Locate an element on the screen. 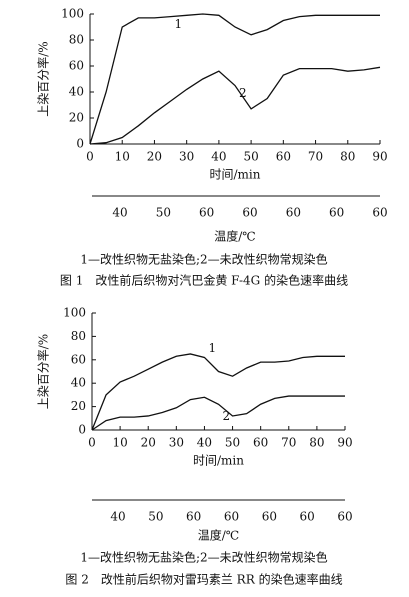 The height and width of the screenshot is (597, 409). caption: 图 1 改性前后织物对汽巴金黄 F-4G 的染色速率曲线 is located at coordinates (204, 280).